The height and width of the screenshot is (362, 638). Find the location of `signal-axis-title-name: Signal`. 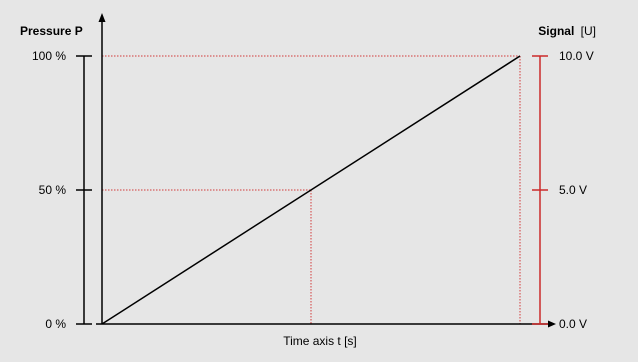

signal-axis-title-name: Signal is located at coordinates (556, 31).